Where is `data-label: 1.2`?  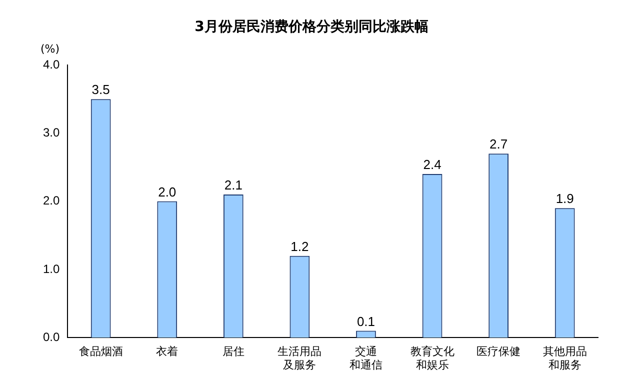 data-label: 1.2 is located at coordinates (299, 246).